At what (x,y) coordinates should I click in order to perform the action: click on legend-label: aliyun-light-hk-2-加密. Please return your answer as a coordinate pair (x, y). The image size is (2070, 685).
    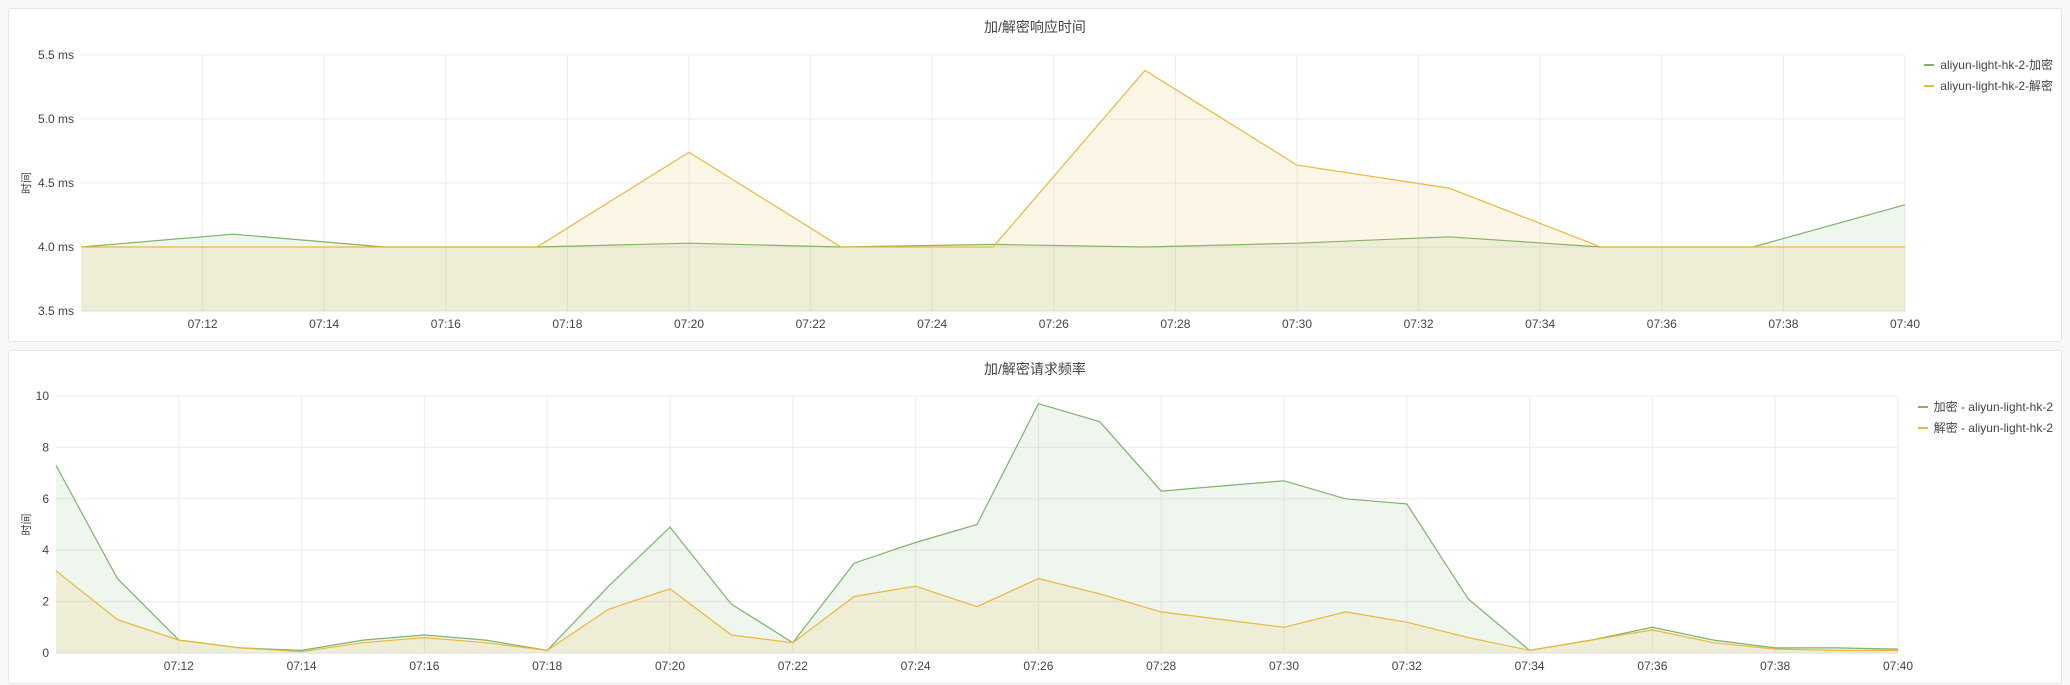
    Looking at the image, I should click on (1996, 64).